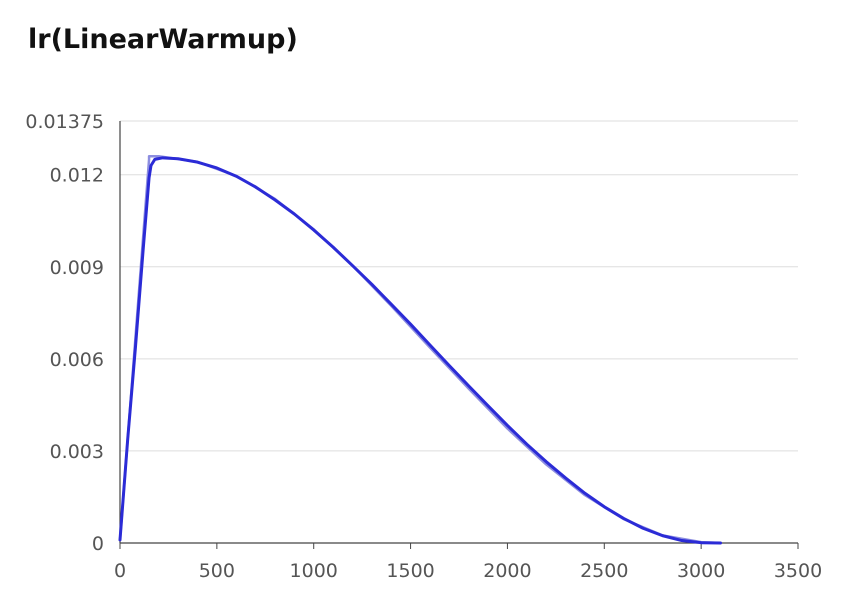  Describe the element at coordinates (163, 39) in the screenshot. I see `chart-title: lr(LinearWarmup)` at that location.